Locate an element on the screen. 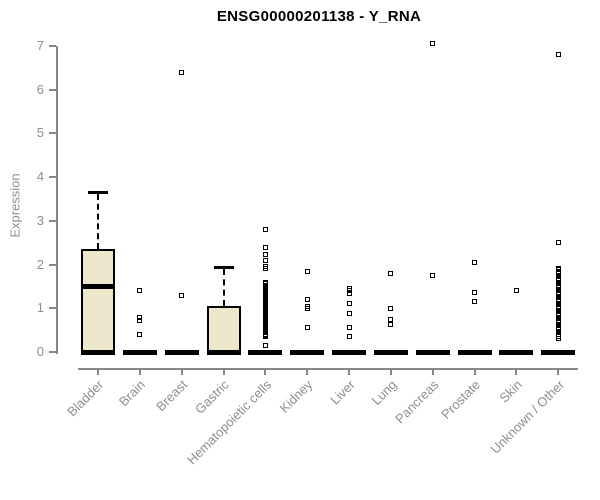 The width and height of the screenshot is (600, 500). chart-title: ENSG00000201138 - Y_RNA is located at coordinates (319, 16).